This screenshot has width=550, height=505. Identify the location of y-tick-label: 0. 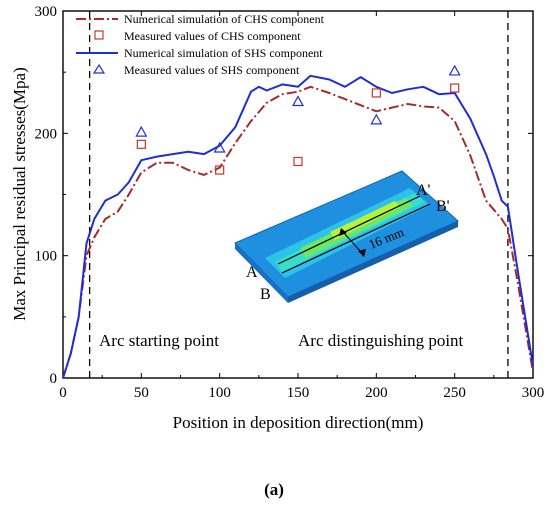
(54, 379).